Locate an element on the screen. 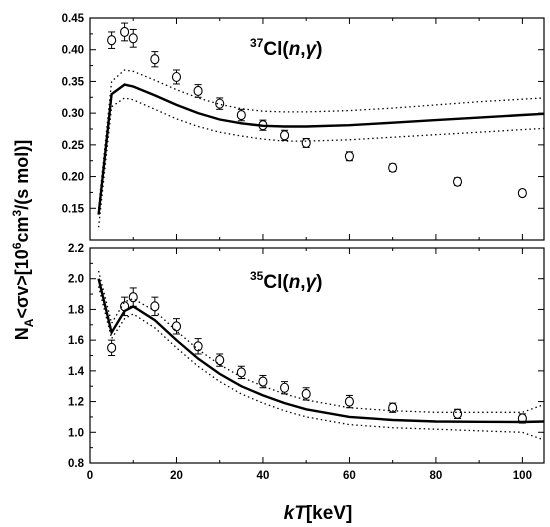 This screenshot has height=527, width=550. bottom-xtick-label: 0 is located at coordinates (90, 476).